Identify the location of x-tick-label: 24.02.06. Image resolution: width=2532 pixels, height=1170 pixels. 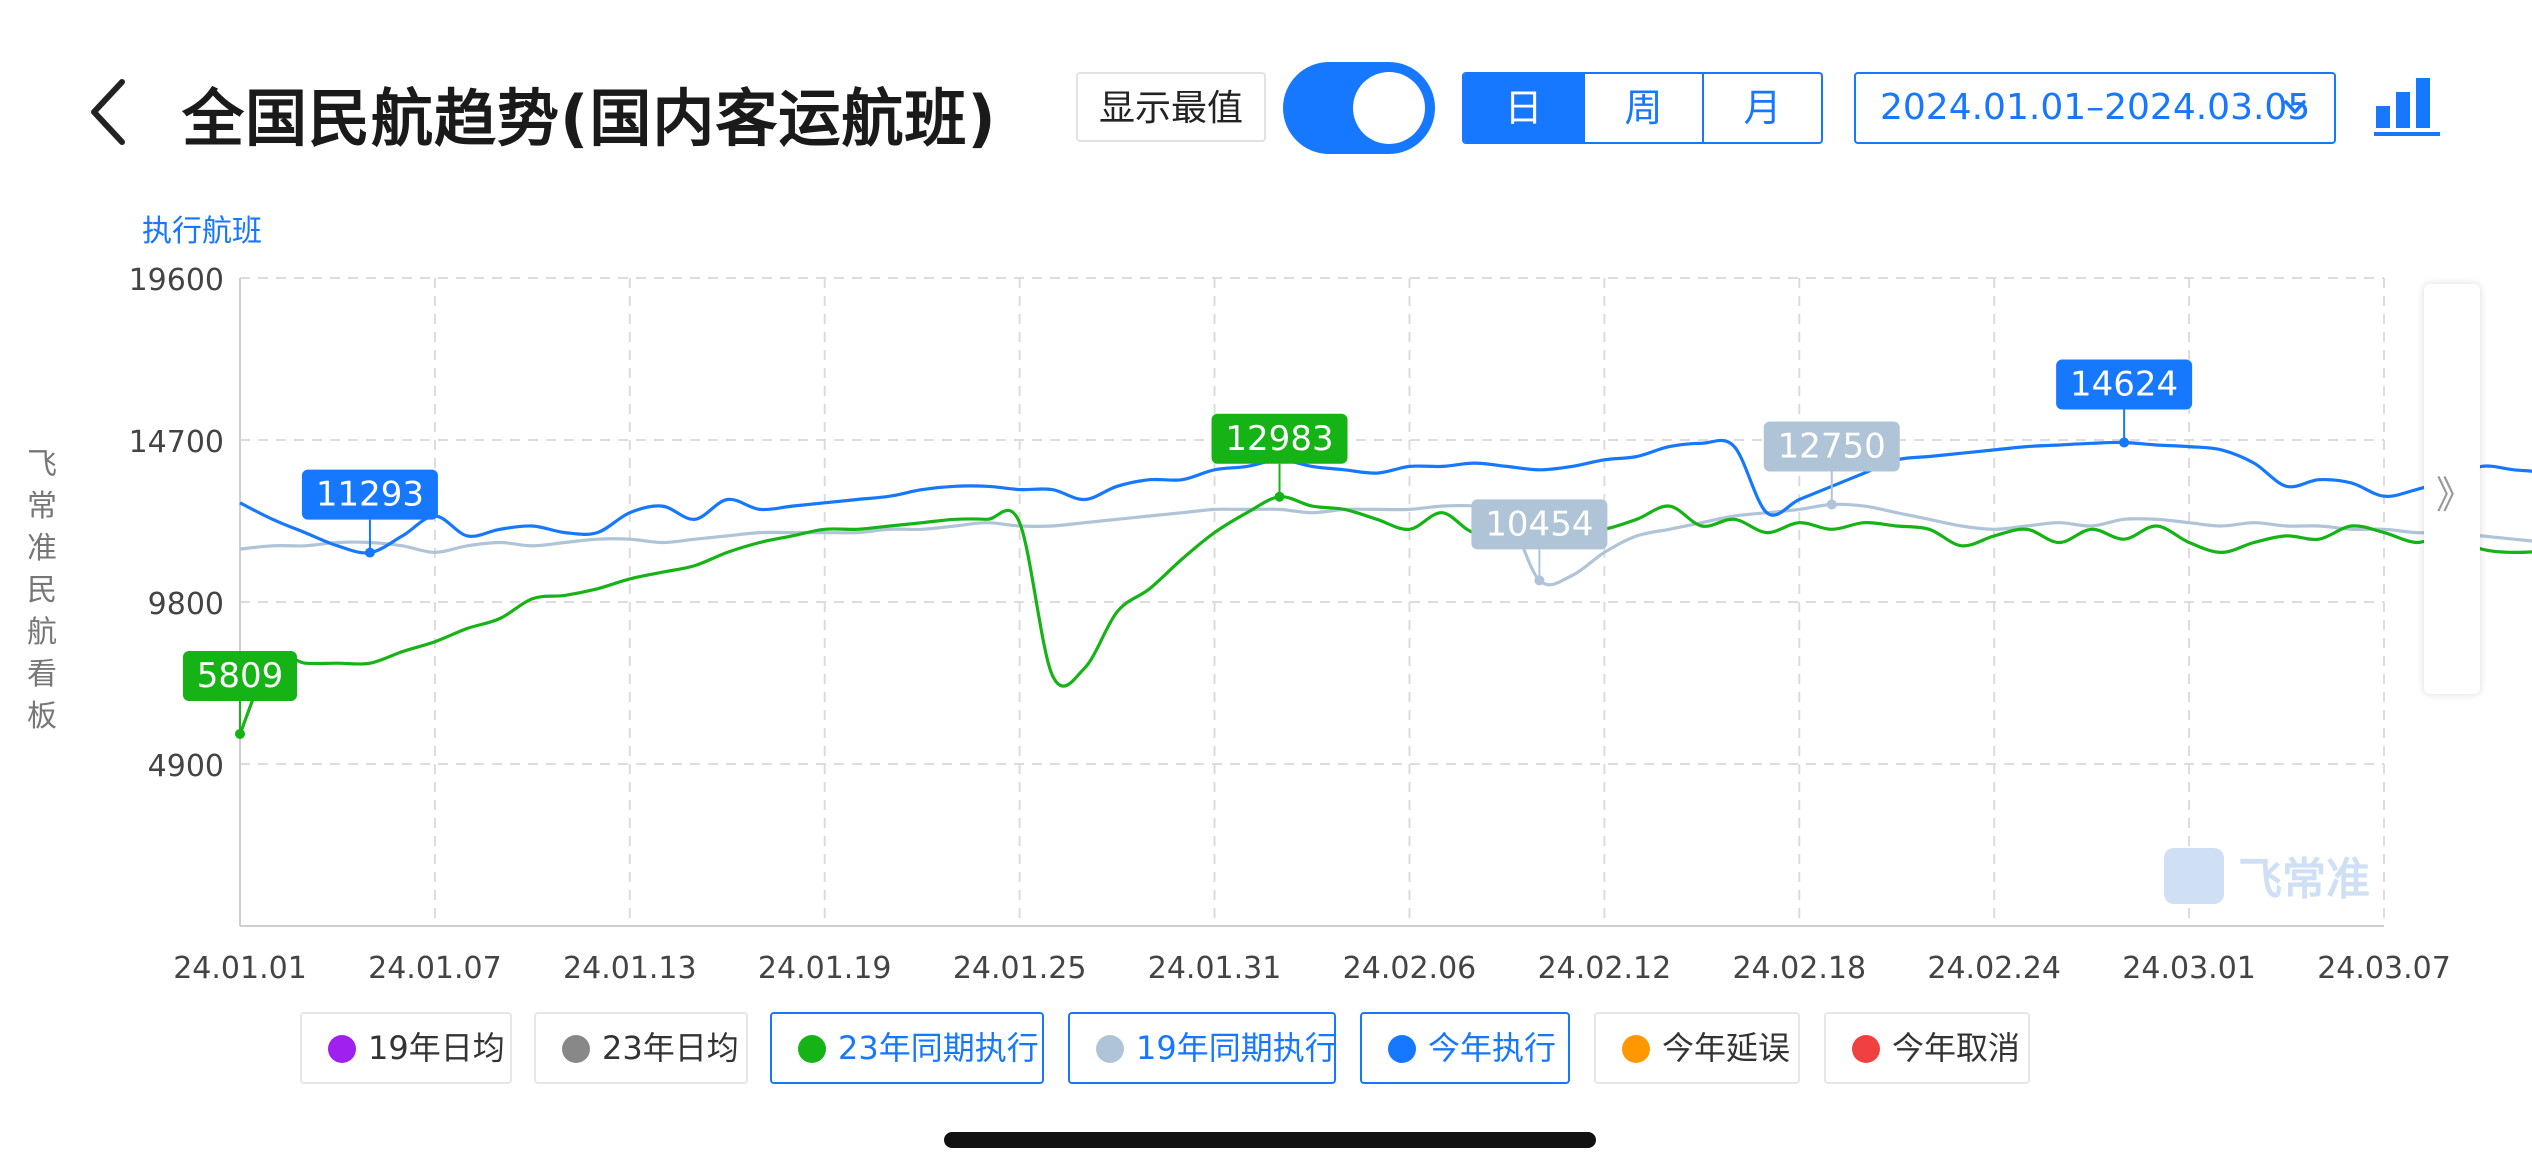
(1410, 968).